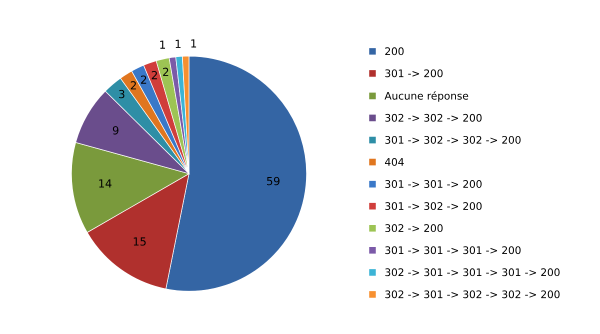 The width and height of the screenshot is (600, 334). What do you see at coordinates (414, 73) in the screenshot?
I see `legend-label: 301 -> 200` at bounding box center [414, 73].